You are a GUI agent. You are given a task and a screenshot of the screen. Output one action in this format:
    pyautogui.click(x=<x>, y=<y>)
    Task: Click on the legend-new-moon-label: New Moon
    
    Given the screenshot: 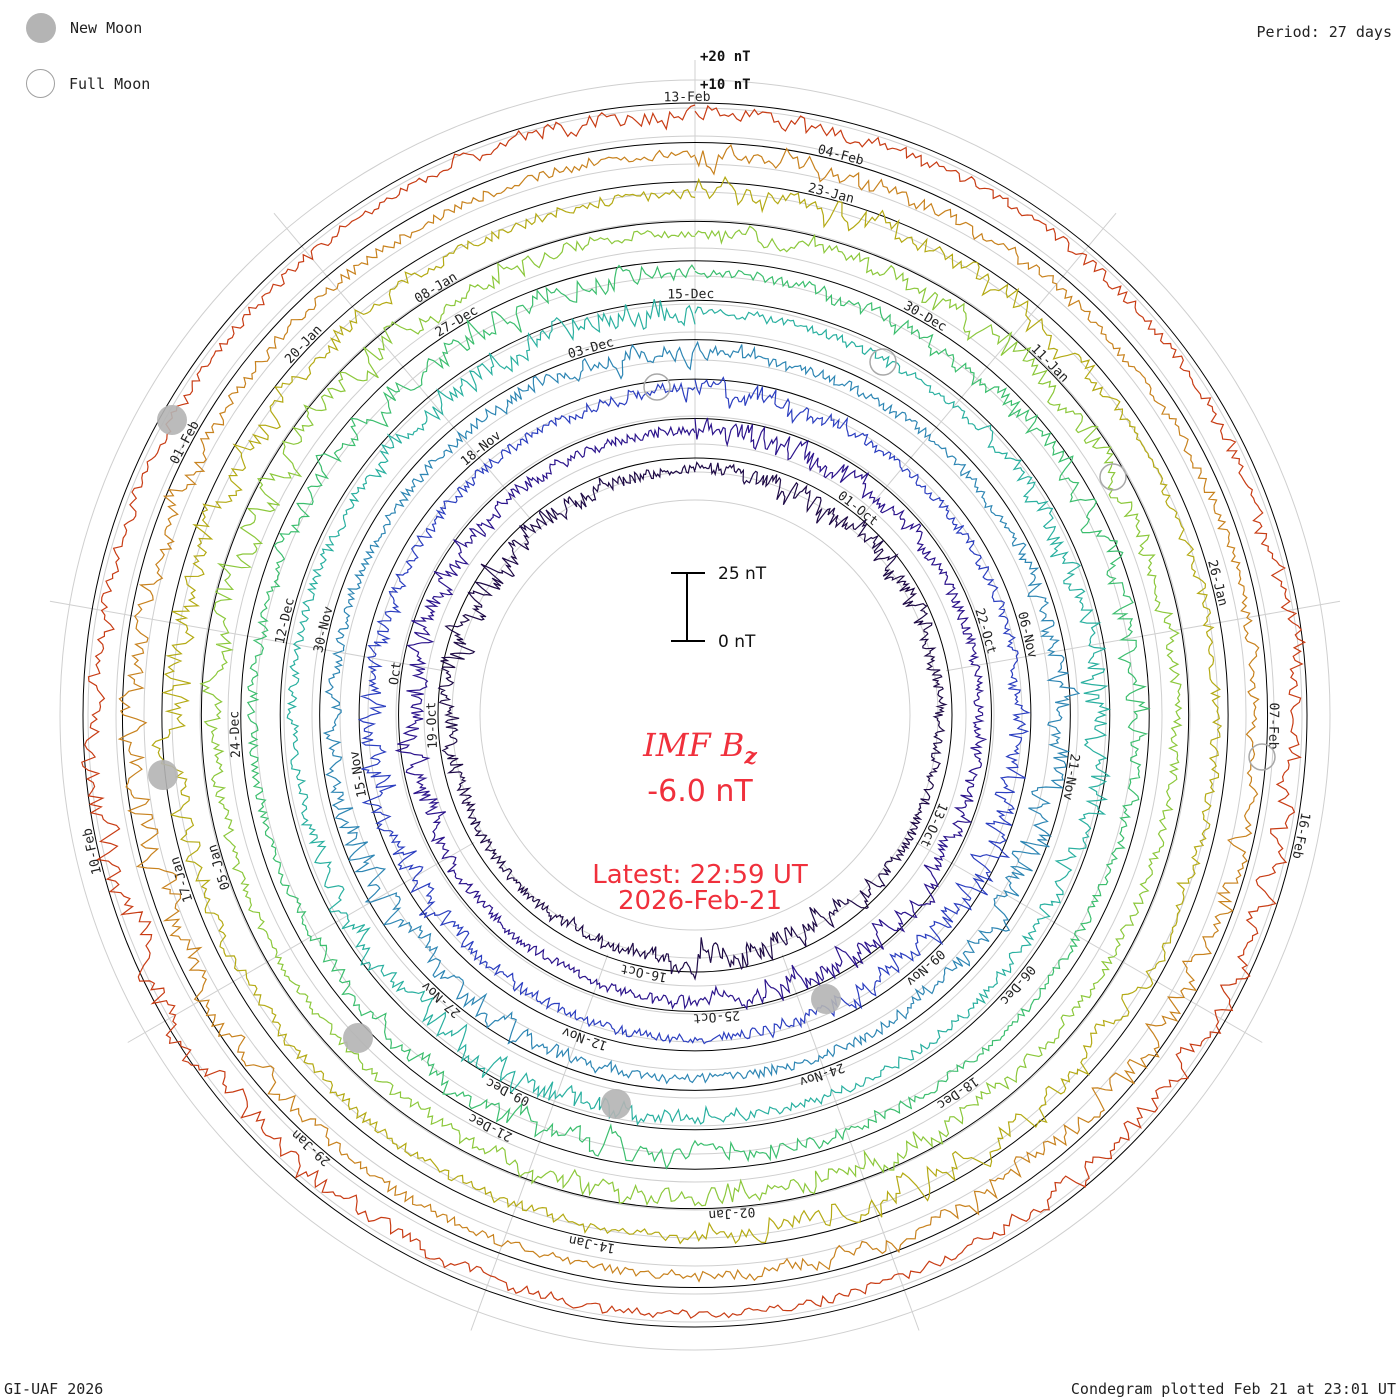 What is the action you would take?
    pyautogui.click(x=106, y=28)
    